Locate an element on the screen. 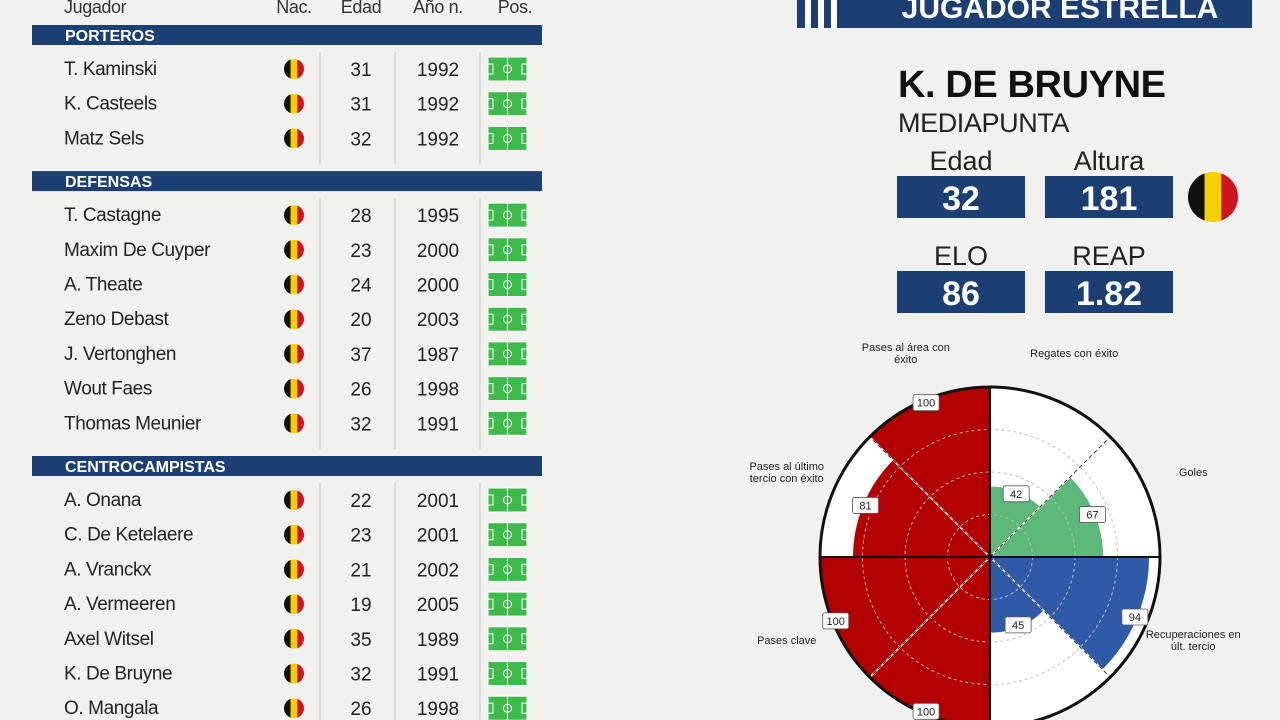  player-age: 32 is located at coordinates (360, 675).